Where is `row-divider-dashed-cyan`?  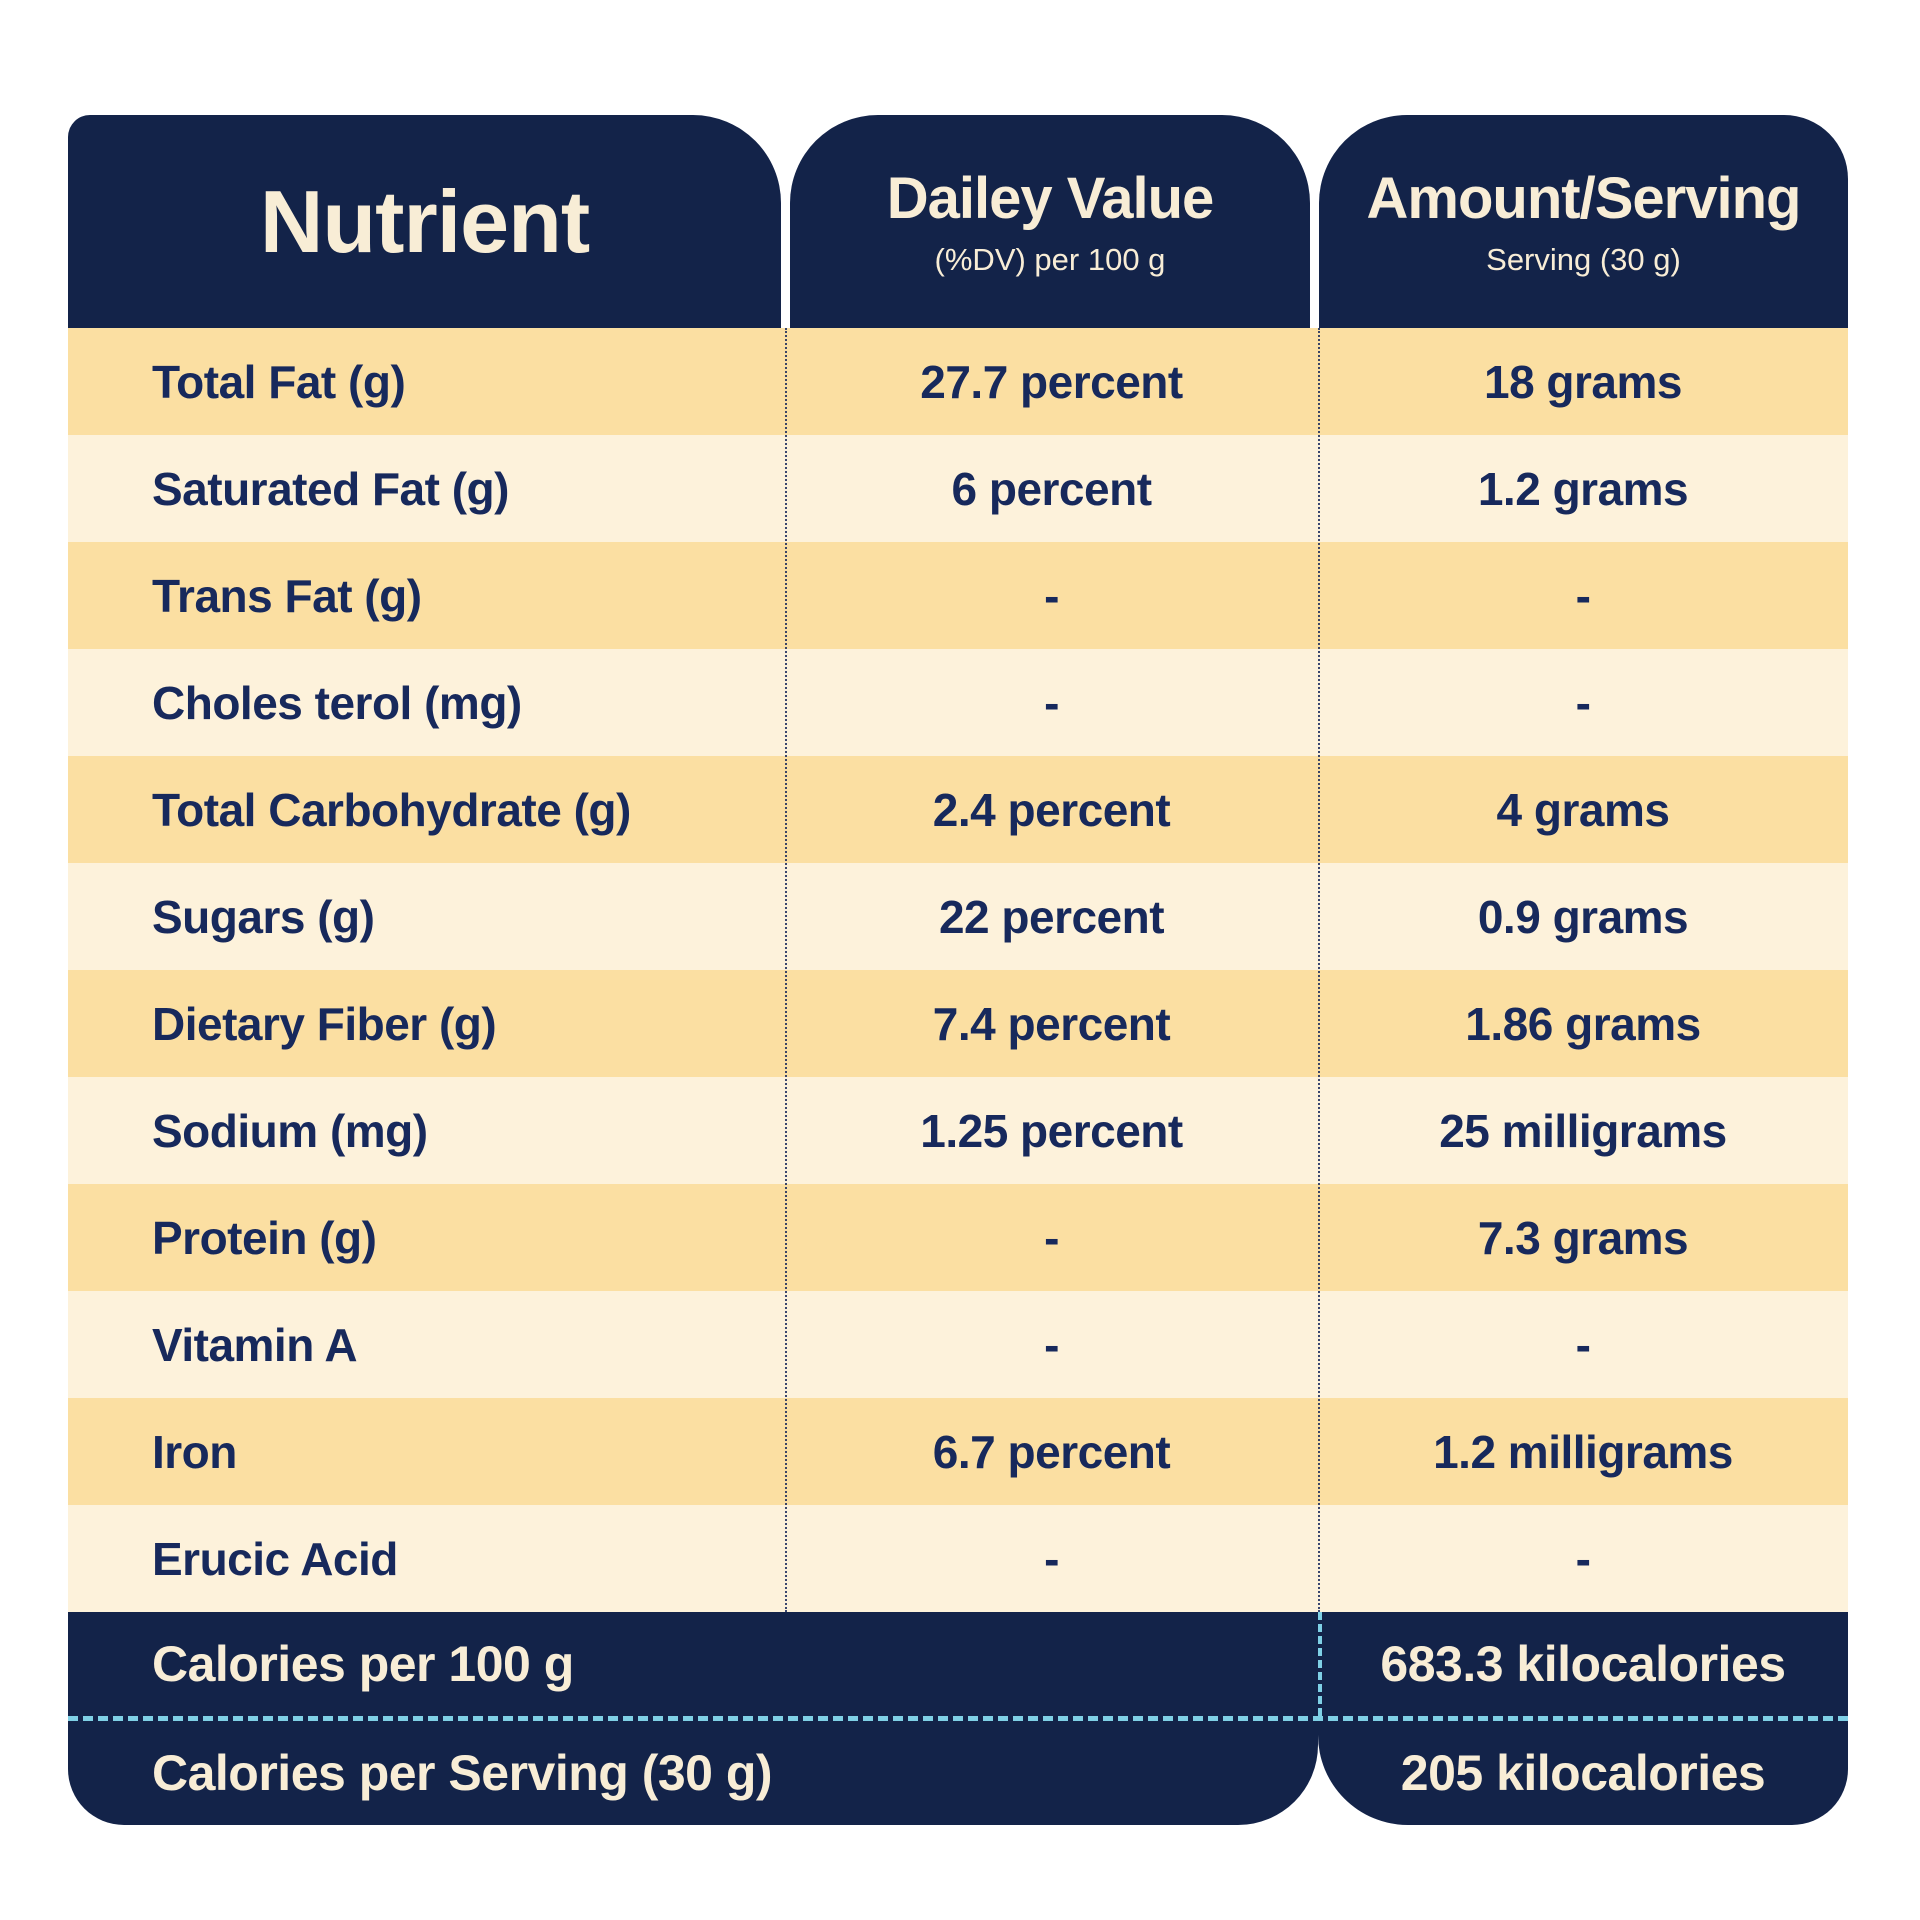
row-divider-dashed-cyan is located at coordinates (958, 1718).